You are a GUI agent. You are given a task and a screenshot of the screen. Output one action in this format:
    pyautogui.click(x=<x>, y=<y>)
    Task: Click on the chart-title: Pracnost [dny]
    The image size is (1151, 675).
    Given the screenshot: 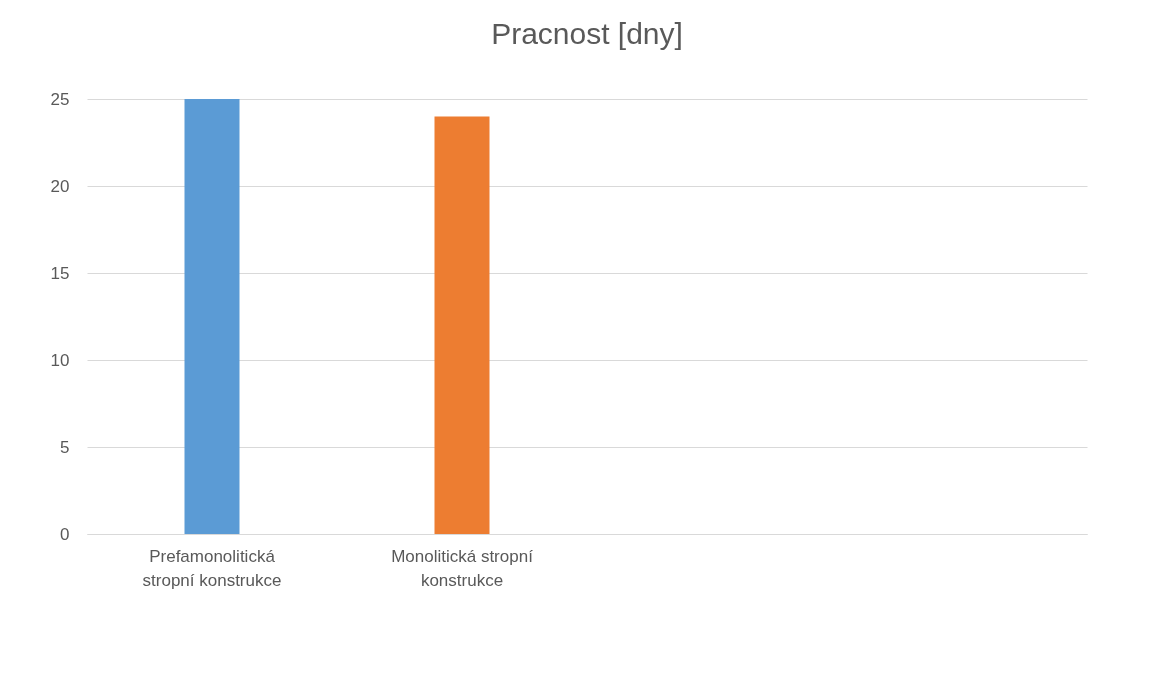 What is the action you would take?
    pyautogui.click(x=587, y=33)
    